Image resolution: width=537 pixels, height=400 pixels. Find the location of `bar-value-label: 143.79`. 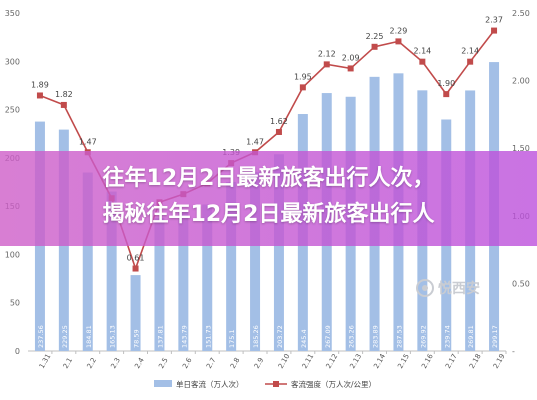

bar-value-label: 143.79 is located at coordinates (184, 336).